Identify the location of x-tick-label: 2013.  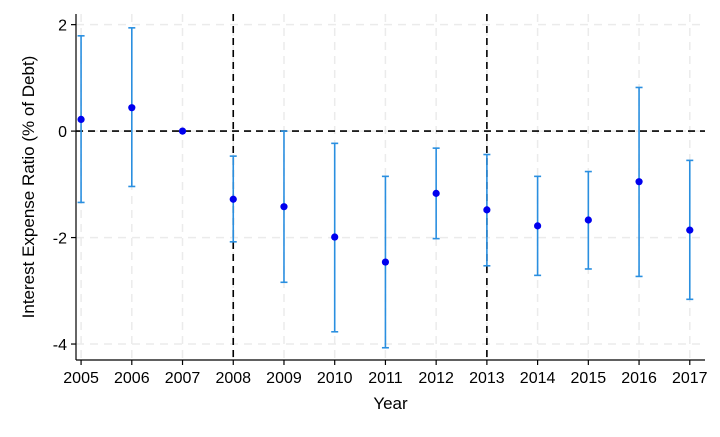
(487, 378).